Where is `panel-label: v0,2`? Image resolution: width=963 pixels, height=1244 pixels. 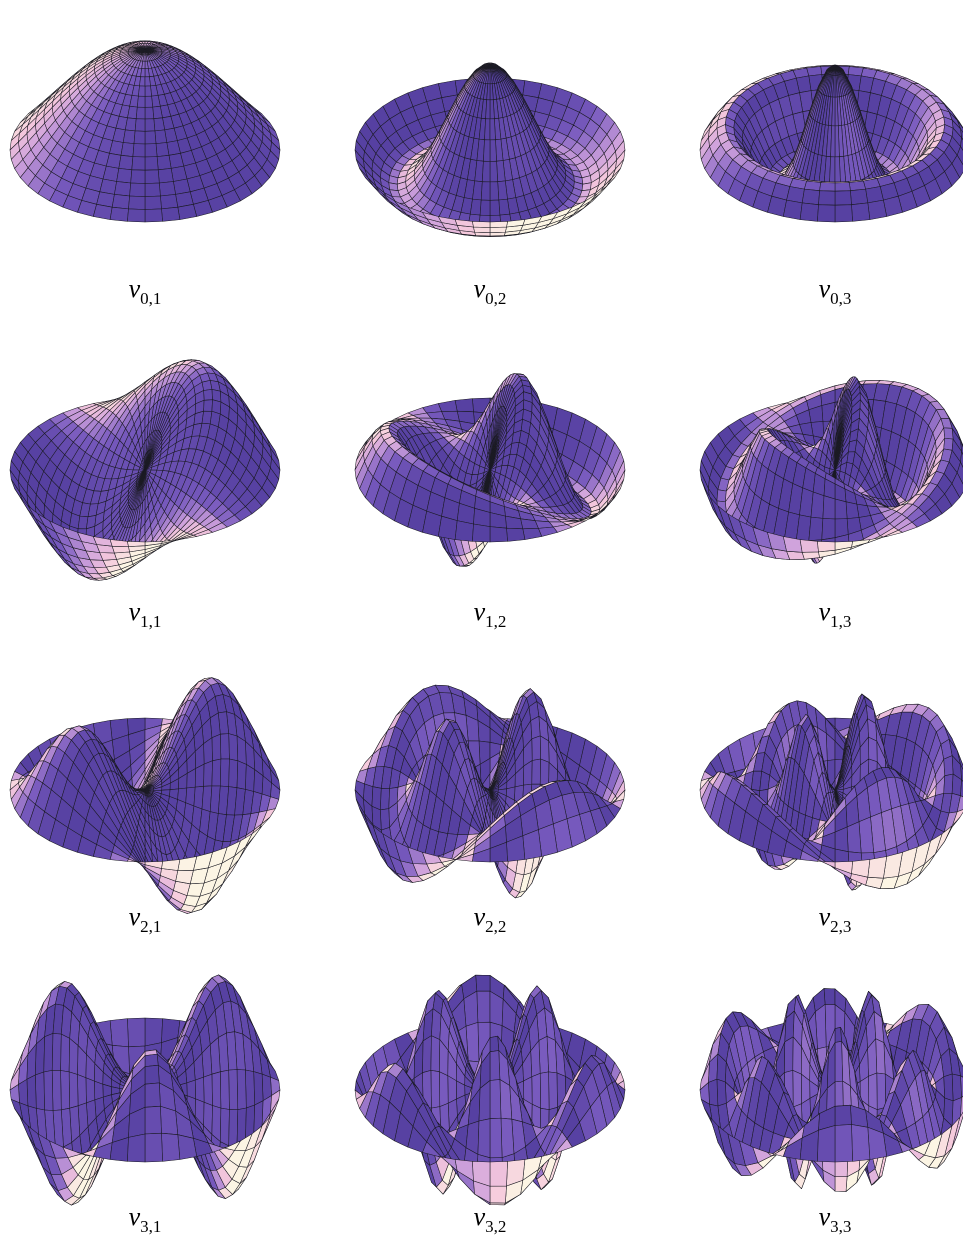 panel-label: v0,2 is located at coordinates (490, 291).